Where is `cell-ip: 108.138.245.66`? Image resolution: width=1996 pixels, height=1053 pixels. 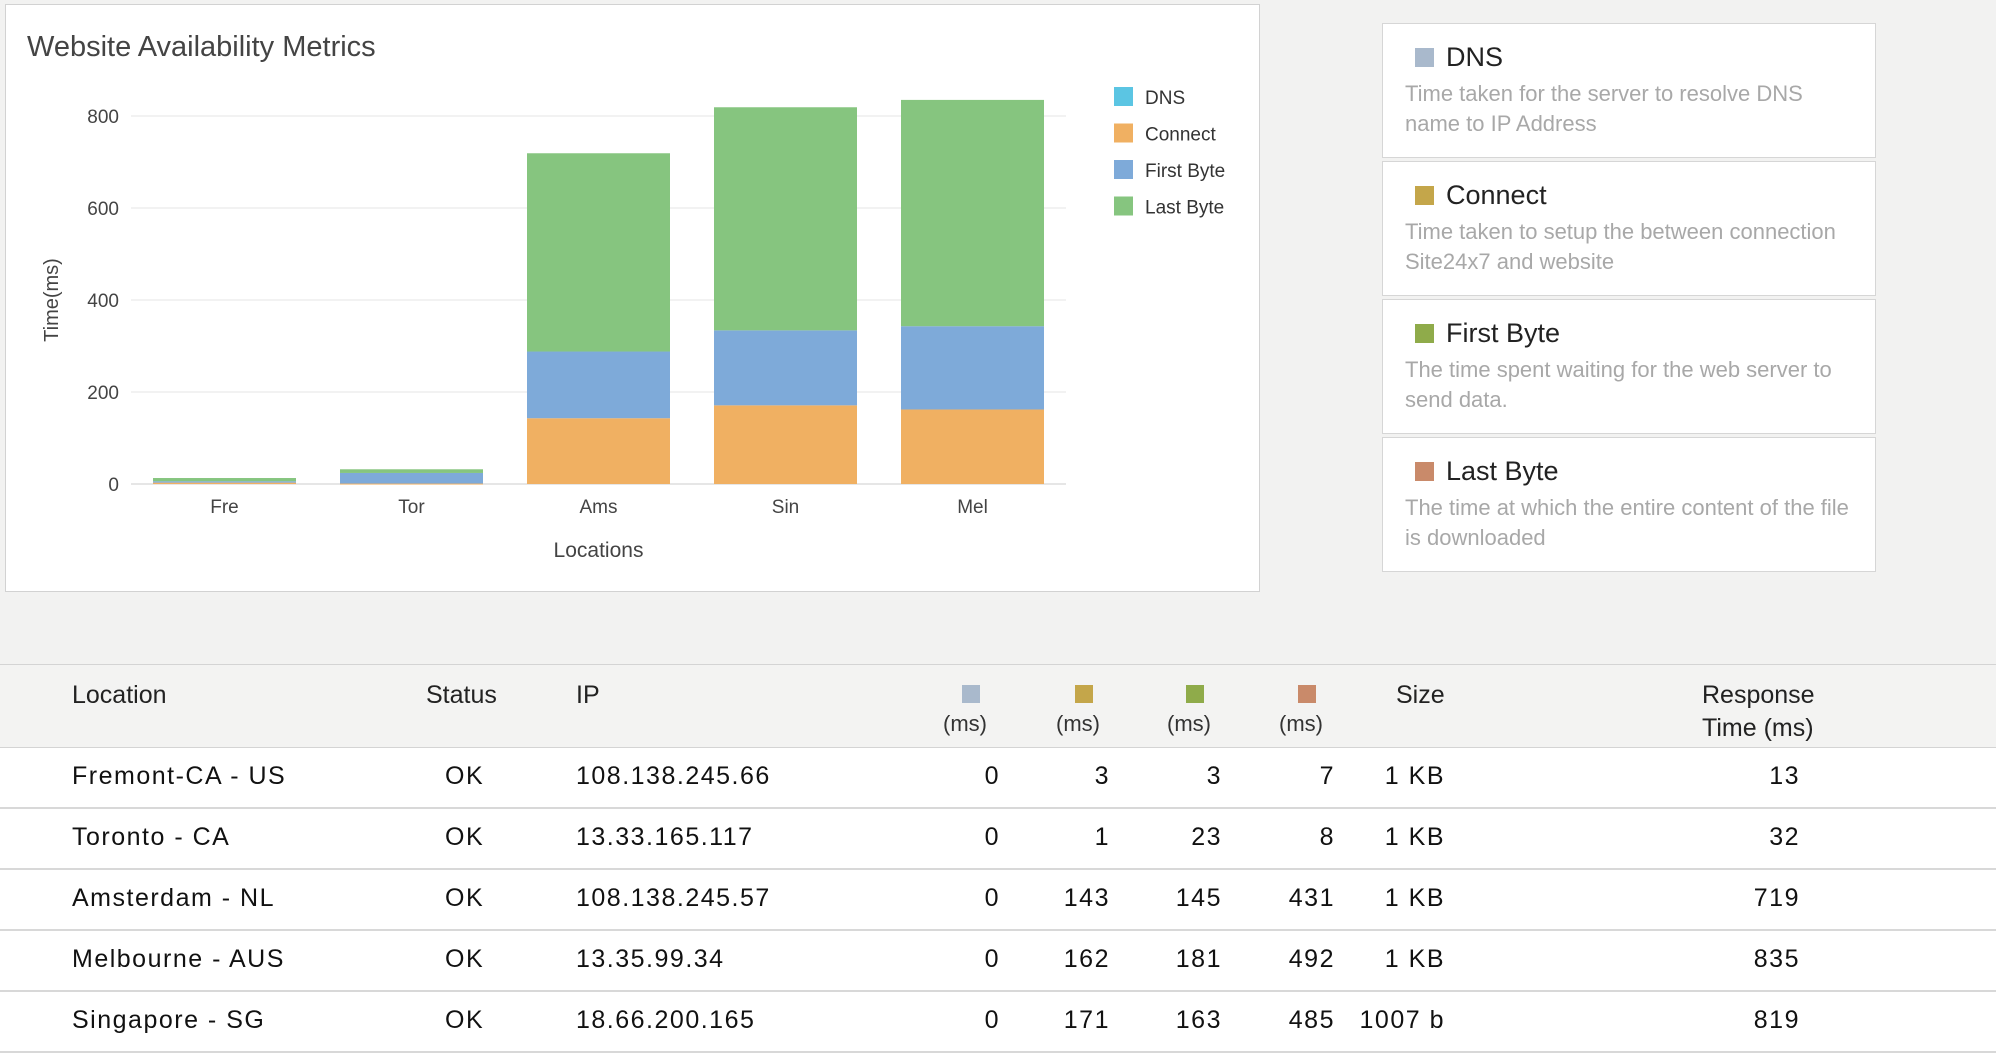
cell-ip: 108.138.245.66 is located at coordinates (673, 776).